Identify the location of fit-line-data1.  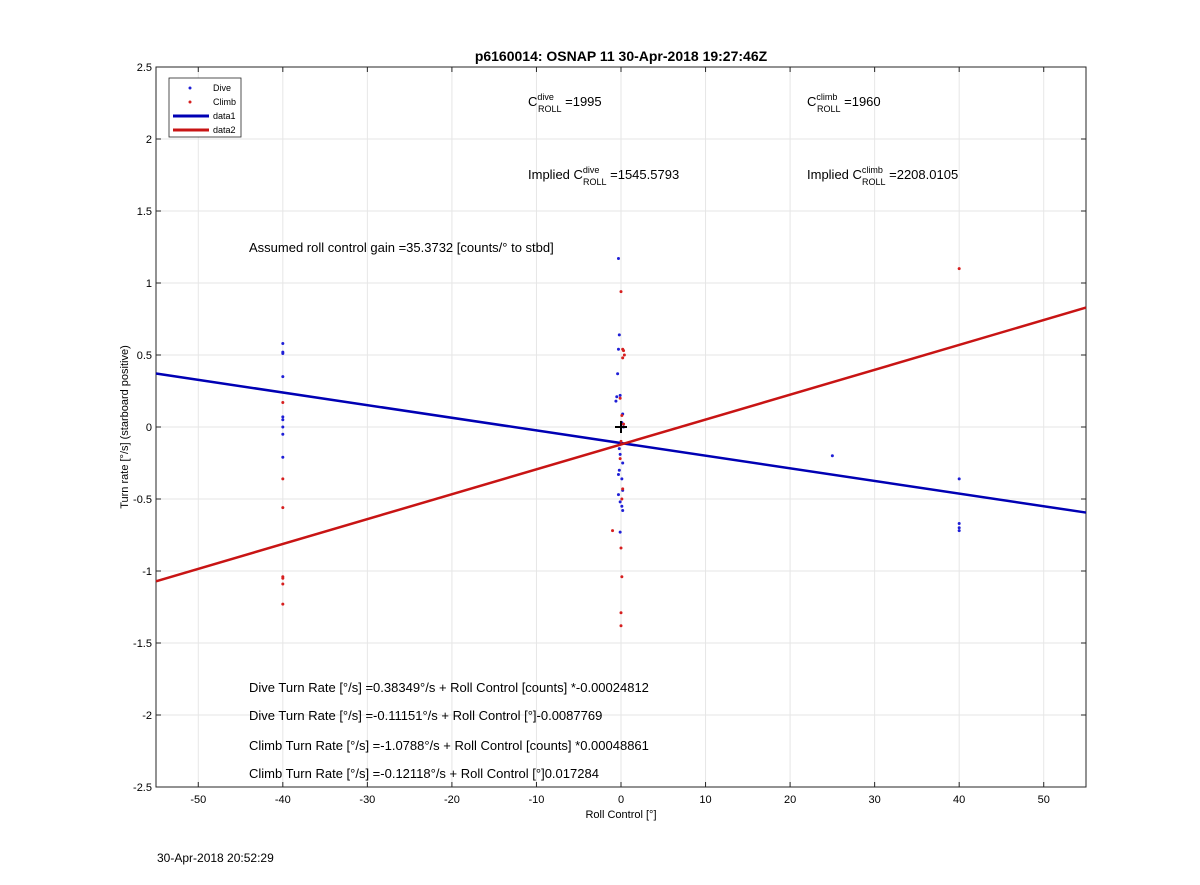
(621, 443).